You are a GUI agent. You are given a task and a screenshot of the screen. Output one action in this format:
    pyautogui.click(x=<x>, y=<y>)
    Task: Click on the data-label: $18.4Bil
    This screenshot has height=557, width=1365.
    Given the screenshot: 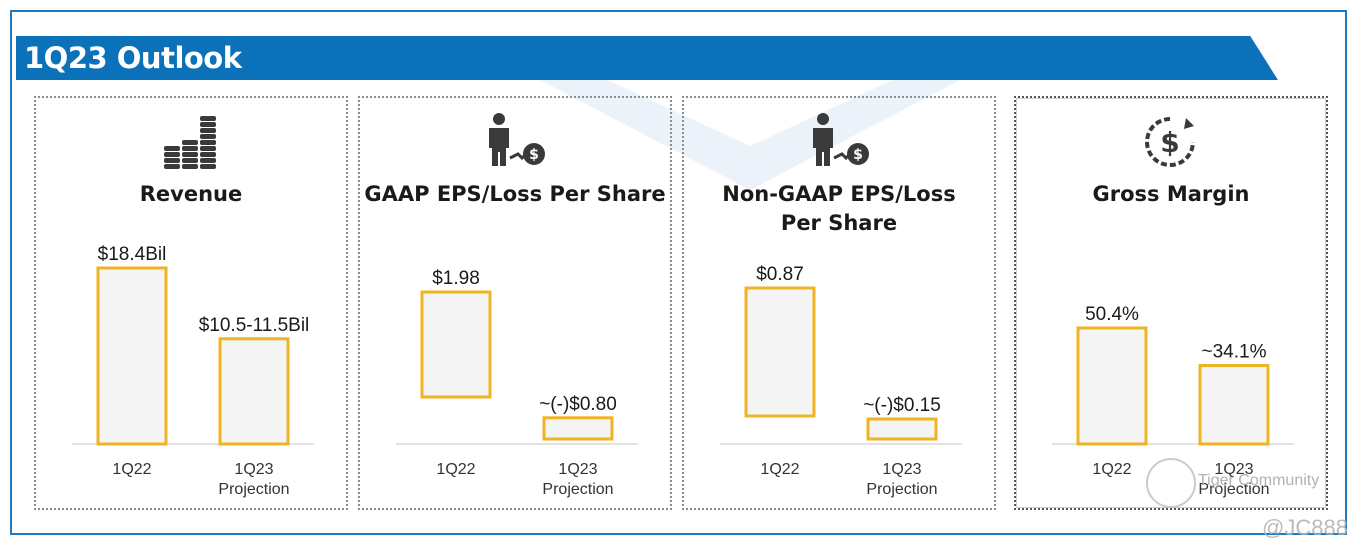 What is the action you would take?
    pyautogui.click(x=132, y=254)
    